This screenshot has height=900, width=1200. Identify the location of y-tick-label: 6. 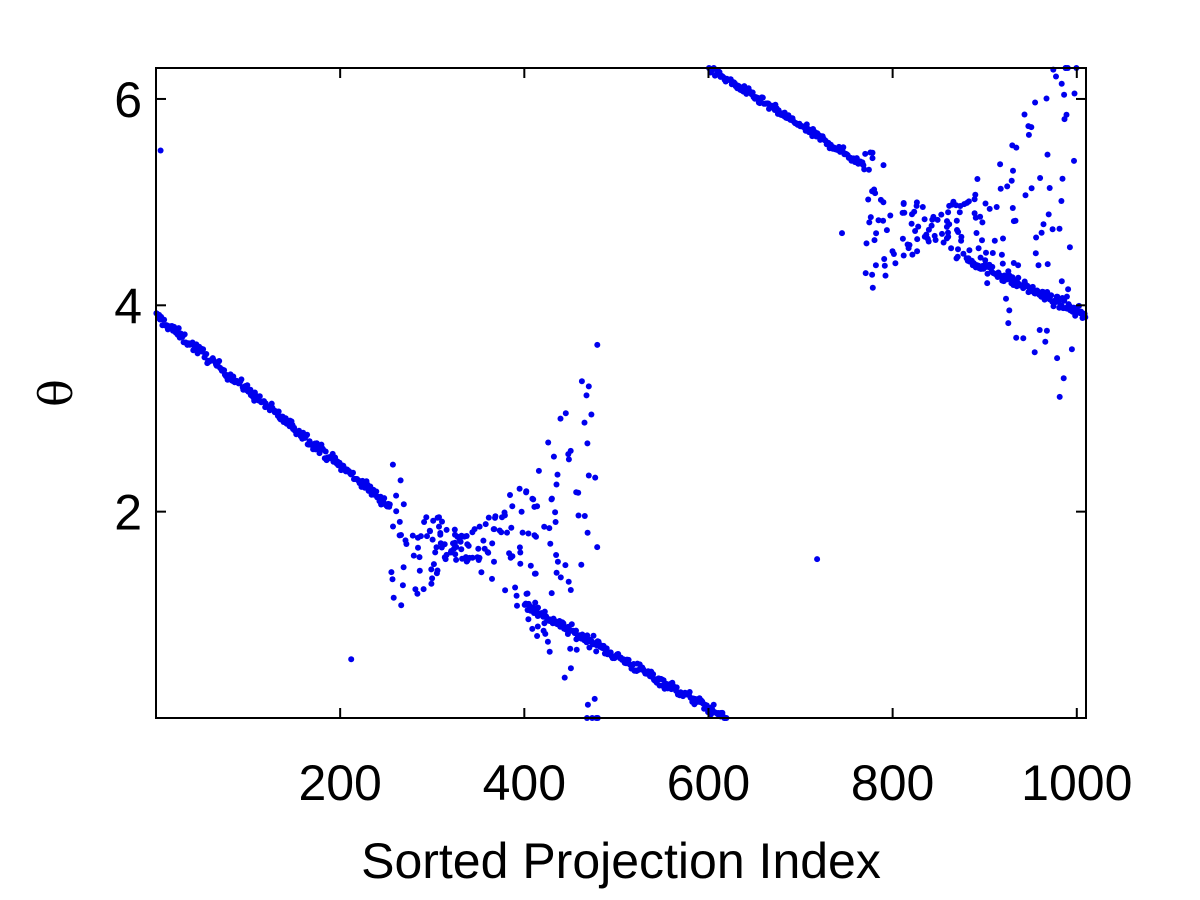
(128, 100).